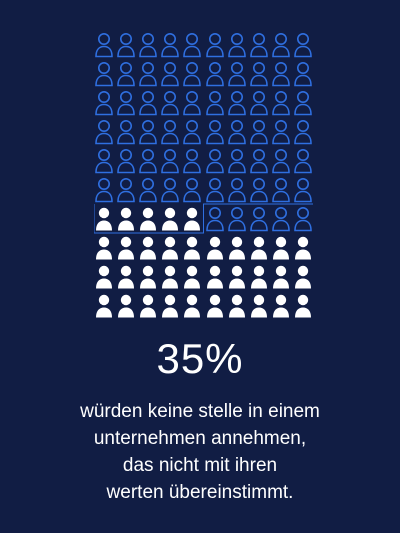 The image size is (400, 533). I want to click on caption-line-3: das nicht mit ihren, so click(200, 465).